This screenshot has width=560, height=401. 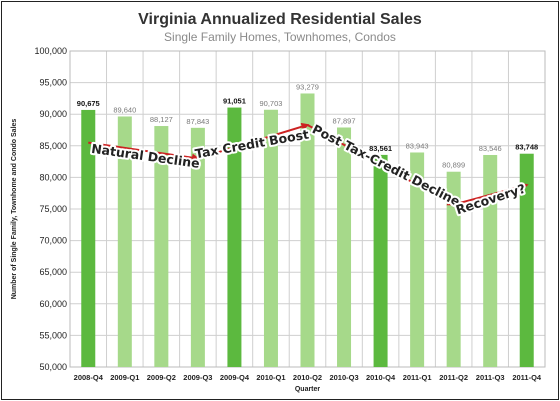 I want to click on data-label: 91,051, so click(x=234, y=101).